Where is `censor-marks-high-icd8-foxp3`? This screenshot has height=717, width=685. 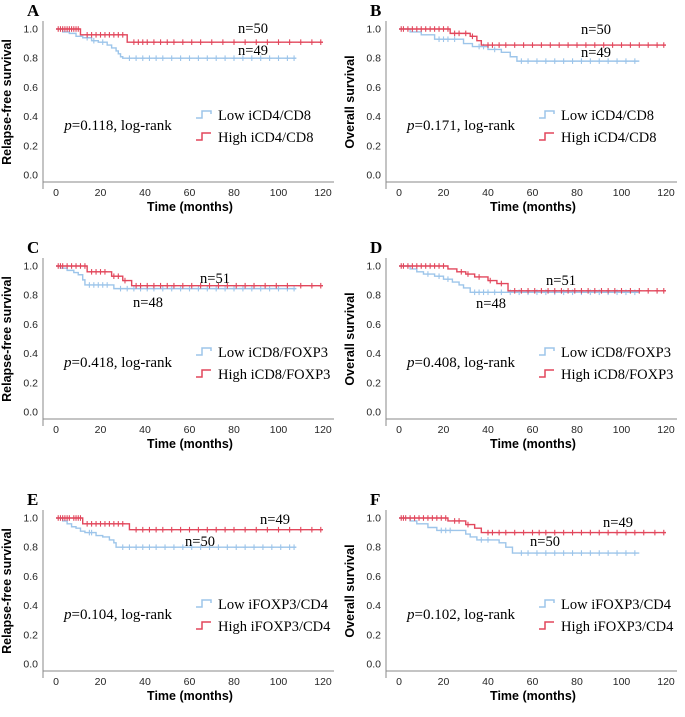
censor-marks-high-icd8-foxp3 is located at coordinates (189, 276).